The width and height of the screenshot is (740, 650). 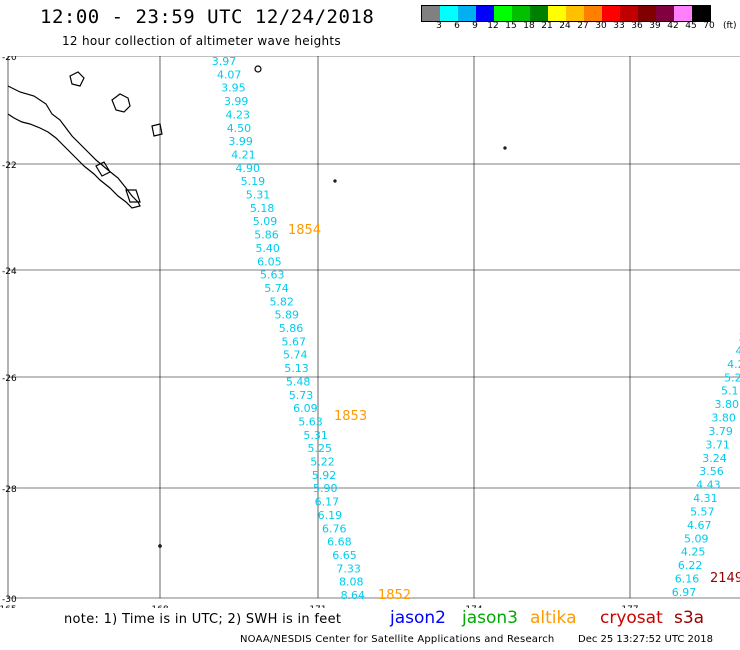 I want to click on wave-height-value: 5.89, so click(x=287, y=315).